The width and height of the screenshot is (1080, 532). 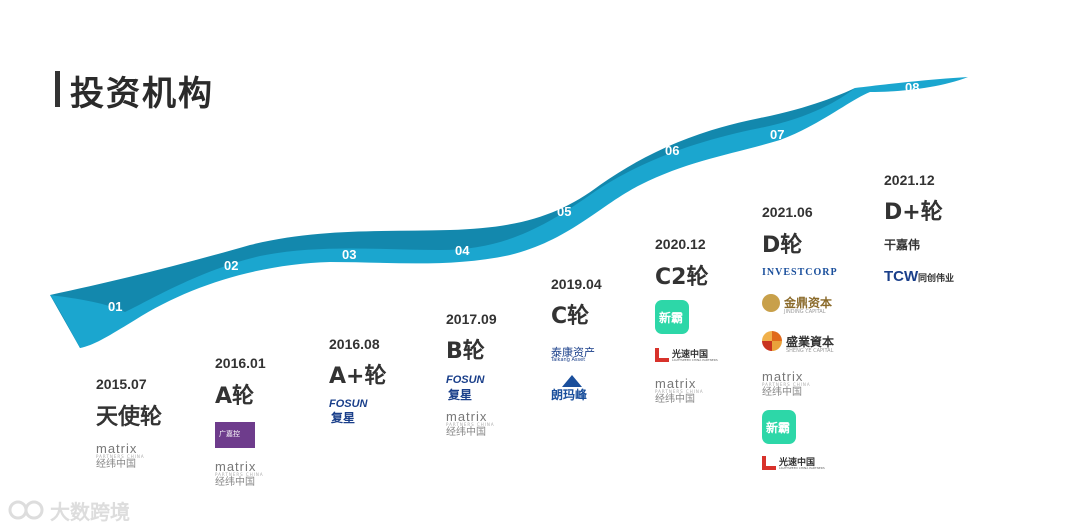 What do you see at coordinates (901, 276) in the screenshot?
I see `tcw-logo: TCW` at bounding box center [901, 276].